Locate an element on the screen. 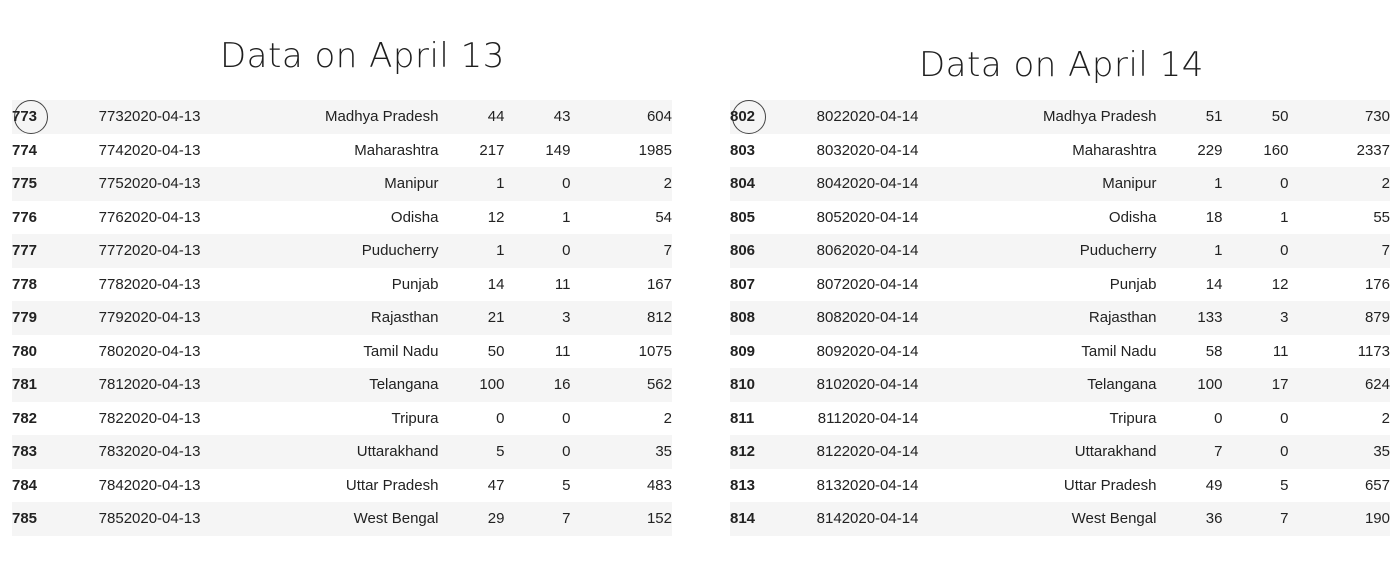  serial-number: 806 is located at coordinates (811, 251).